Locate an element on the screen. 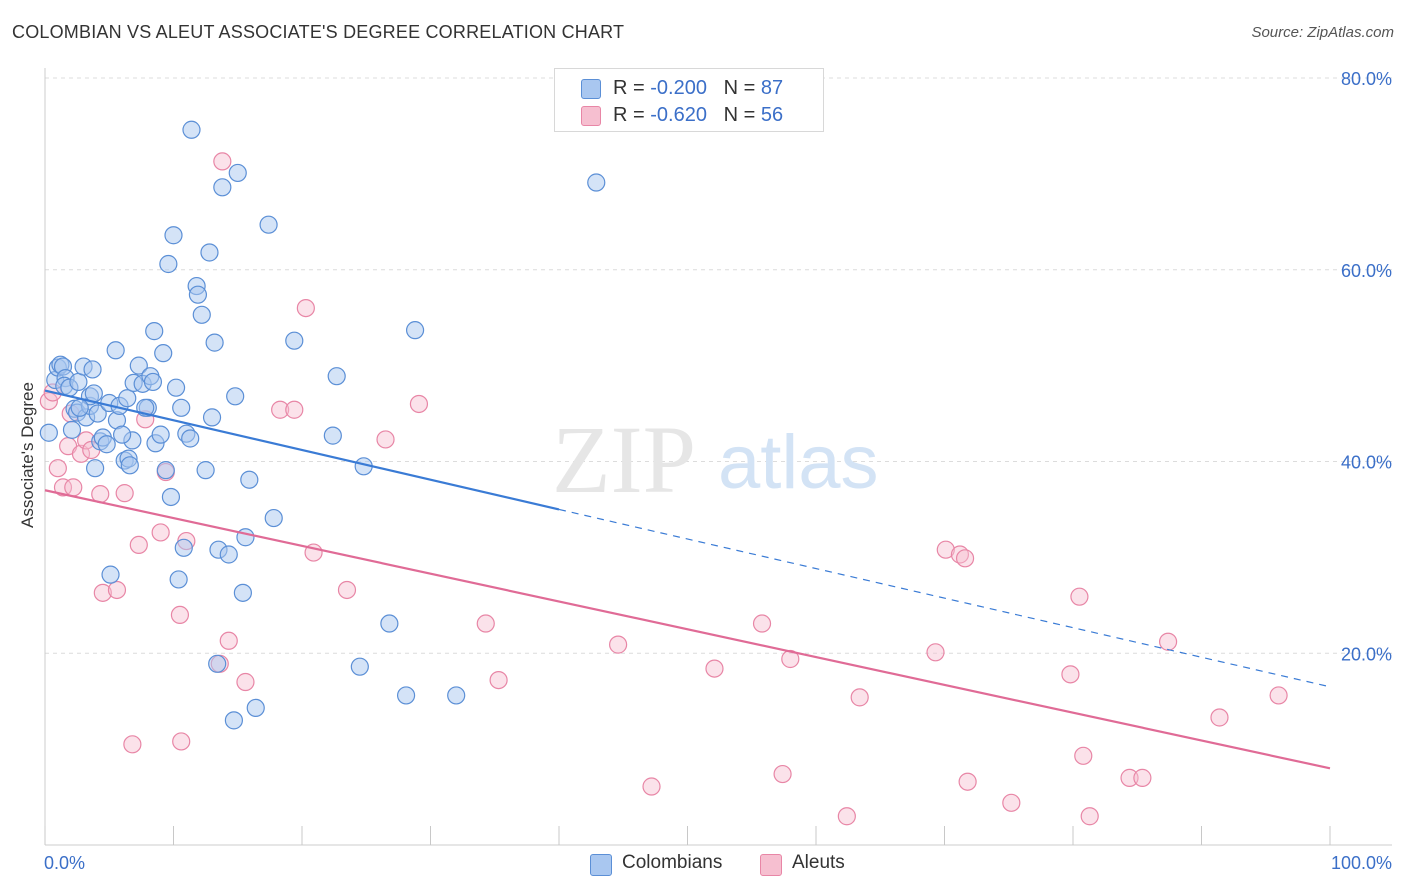 This screenshot has width=1406, height=892. legend-label-aleuts: Aleuts is located at coordinates (818, 862).